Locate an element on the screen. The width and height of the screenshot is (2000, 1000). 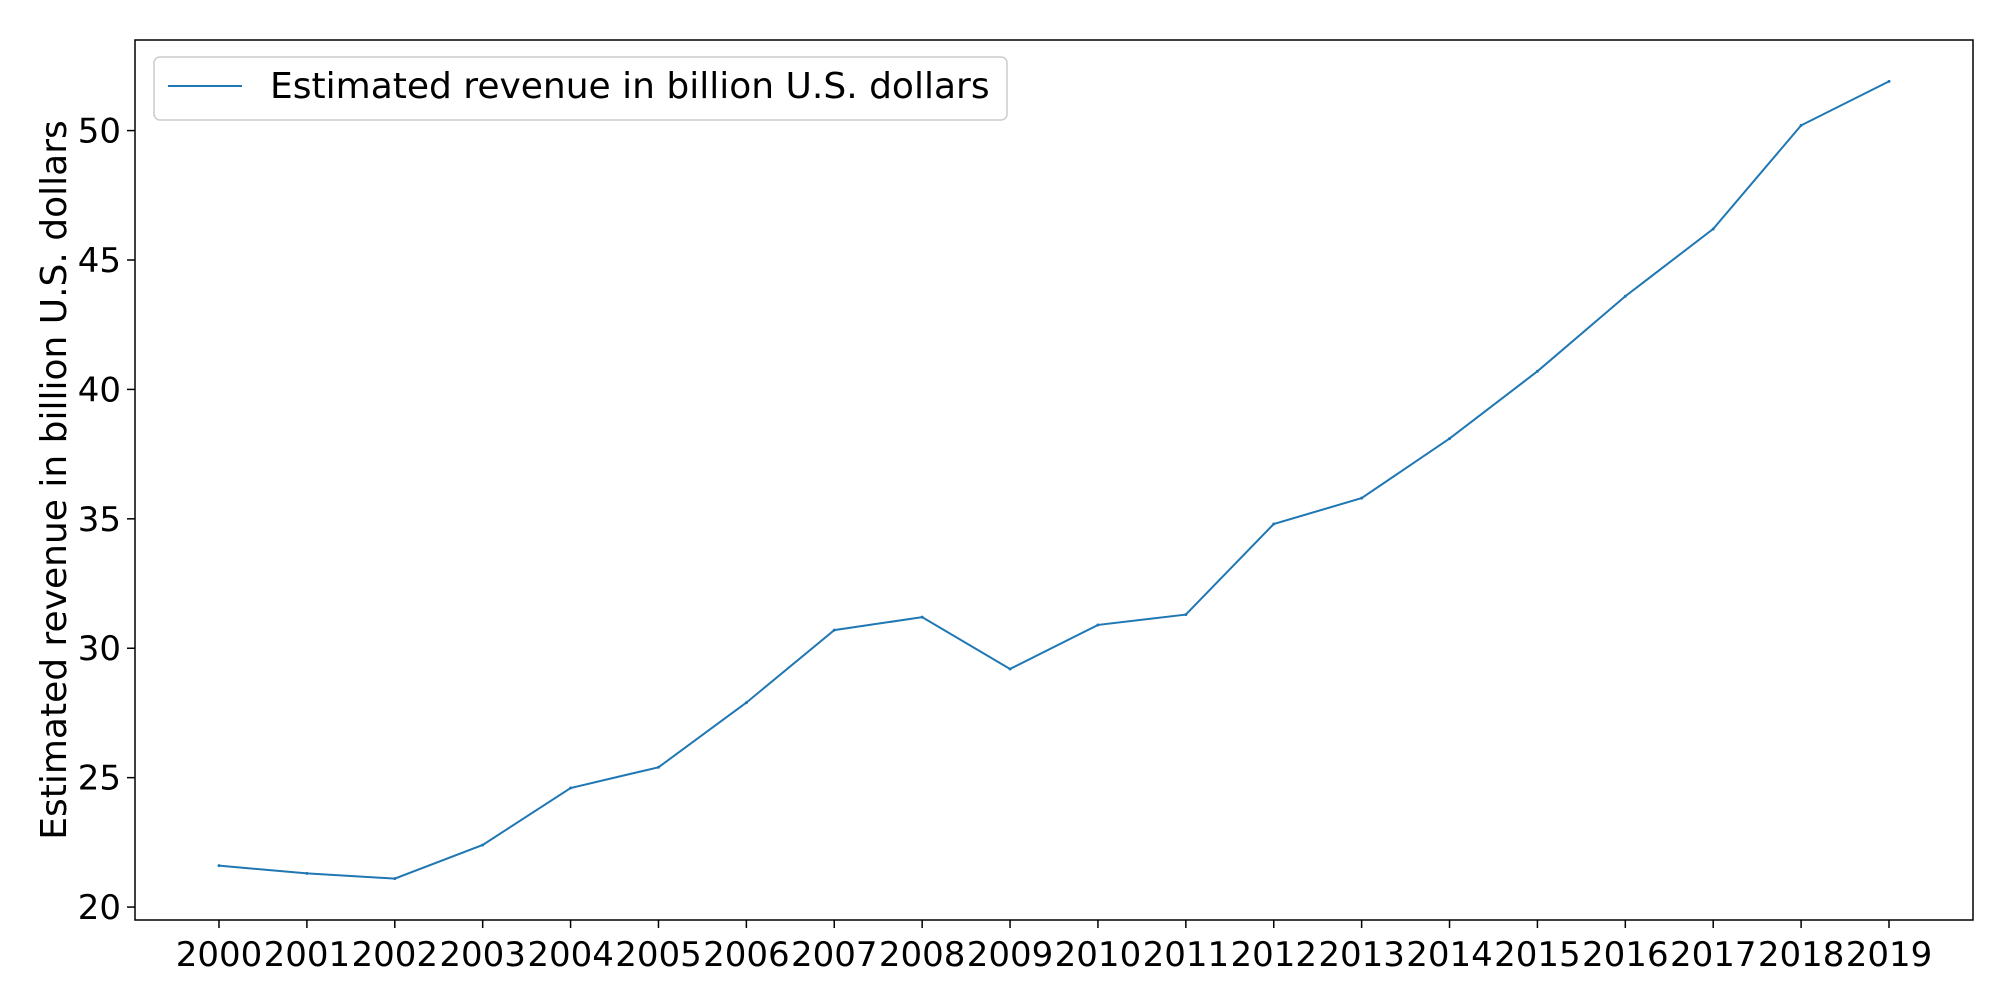
x-tick-label: 2001 is located at coordinates (307, 955).